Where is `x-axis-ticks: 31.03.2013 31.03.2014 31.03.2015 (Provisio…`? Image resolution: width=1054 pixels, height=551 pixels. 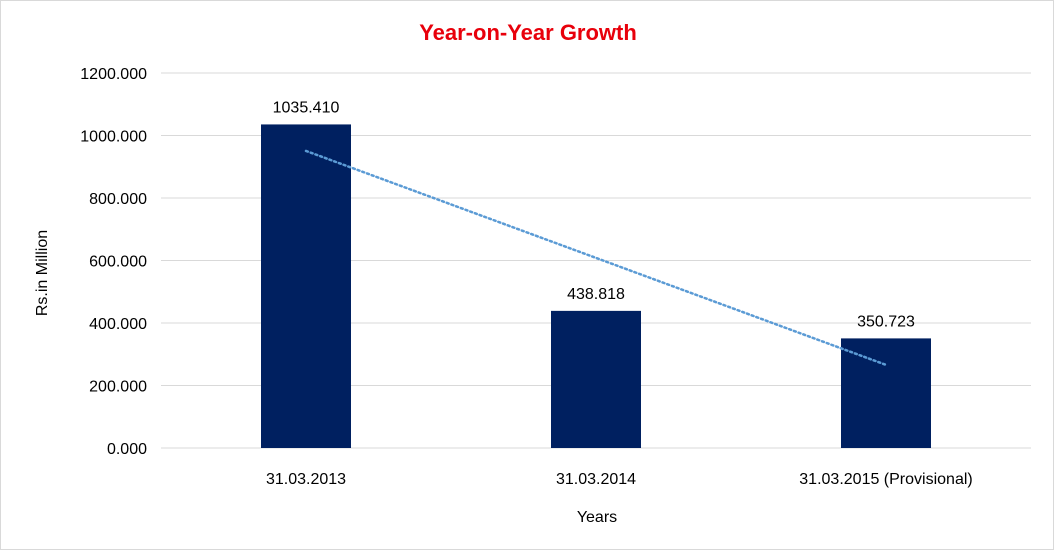
x-axis-ticks: 31.03.2013 31.03.2014 31.03.2015 (Provisio… is located at coordinates (619, 479).